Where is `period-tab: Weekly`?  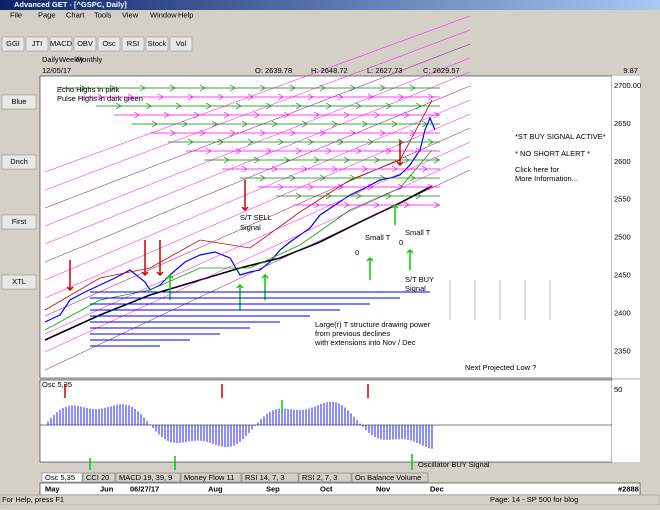 period-tab: Weekly is located at coordinates (71, 59).